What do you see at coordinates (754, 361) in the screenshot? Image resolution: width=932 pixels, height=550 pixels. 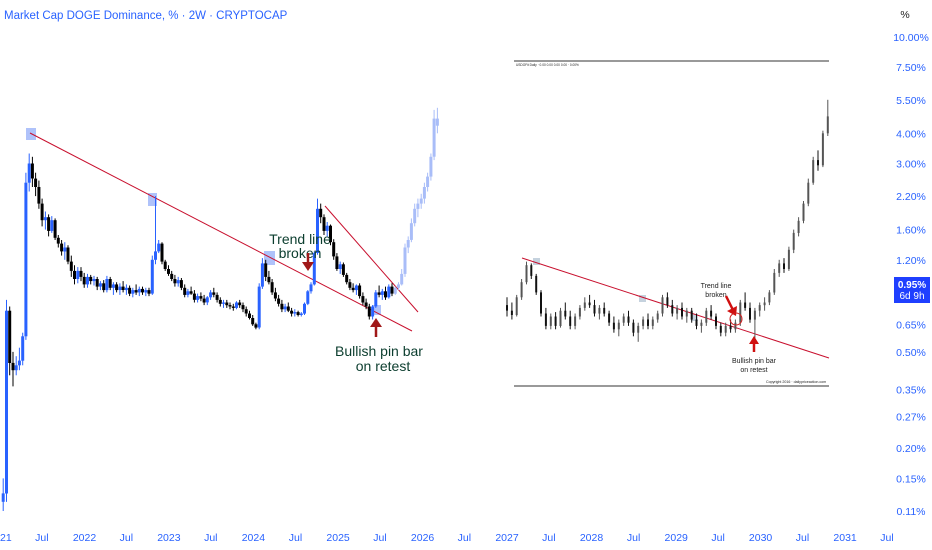 I see `inset-annotation-pin-1: Bullish pin bar` at bounding box center [754, 361].